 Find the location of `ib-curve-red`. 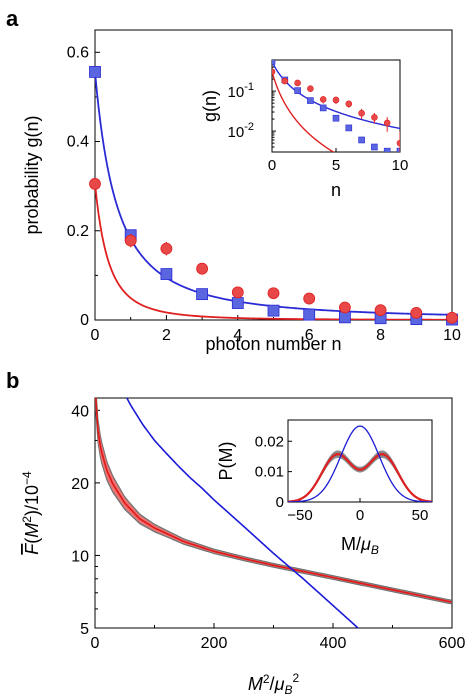

ib-curve-red is located at coordinates (360, 477).